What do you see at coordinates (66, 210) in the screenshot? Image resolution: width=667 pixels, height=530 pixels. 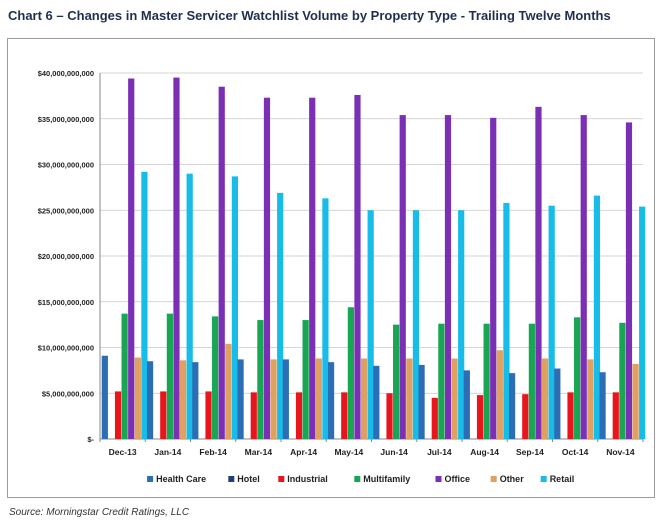 I see `y-tick-label: $25,000,000,000` at bounding box center [66, 210].